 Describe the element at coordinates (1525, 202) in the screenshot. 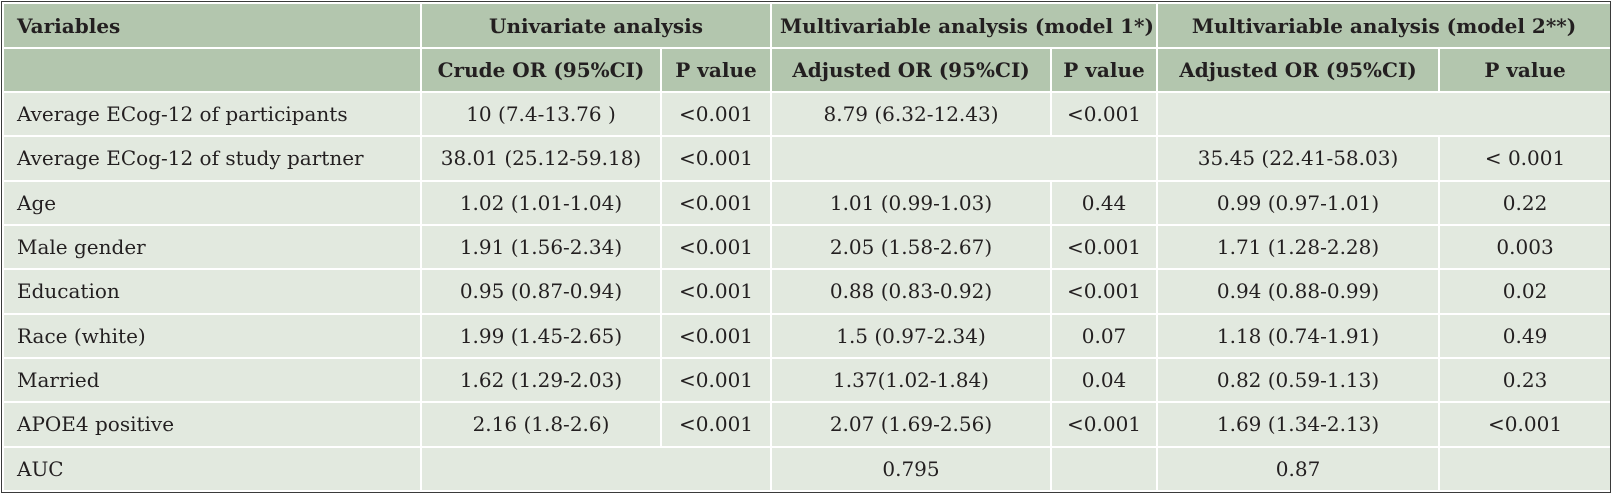

I see `row-p-value-3: 0.22` at that location.